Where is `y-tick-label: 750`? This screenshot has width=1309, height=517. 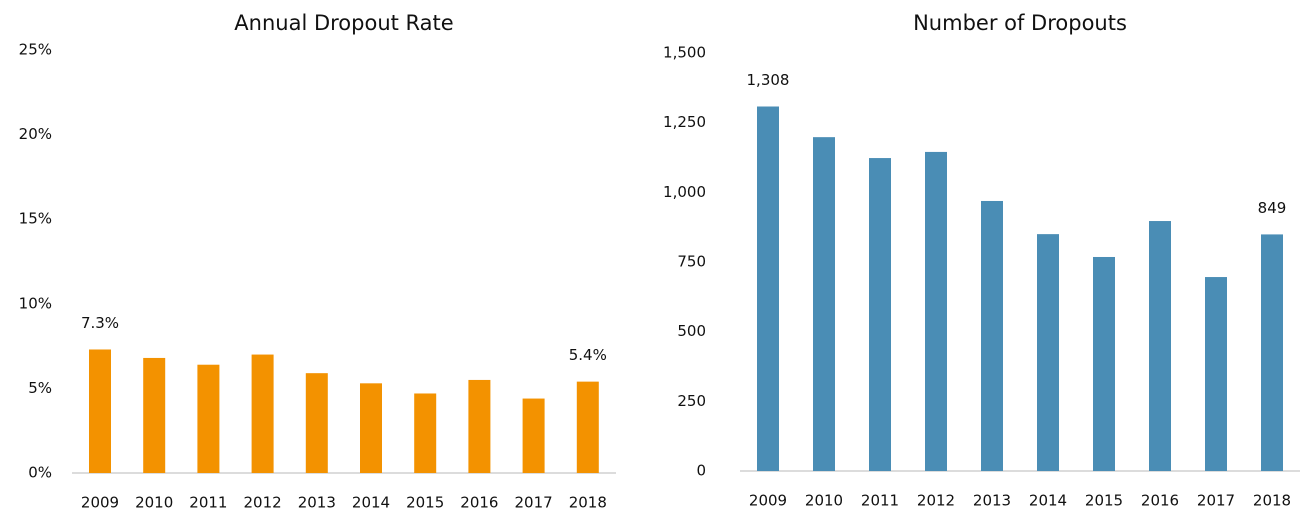
y-tick-label: 750 is located at coordinates (691, 262).